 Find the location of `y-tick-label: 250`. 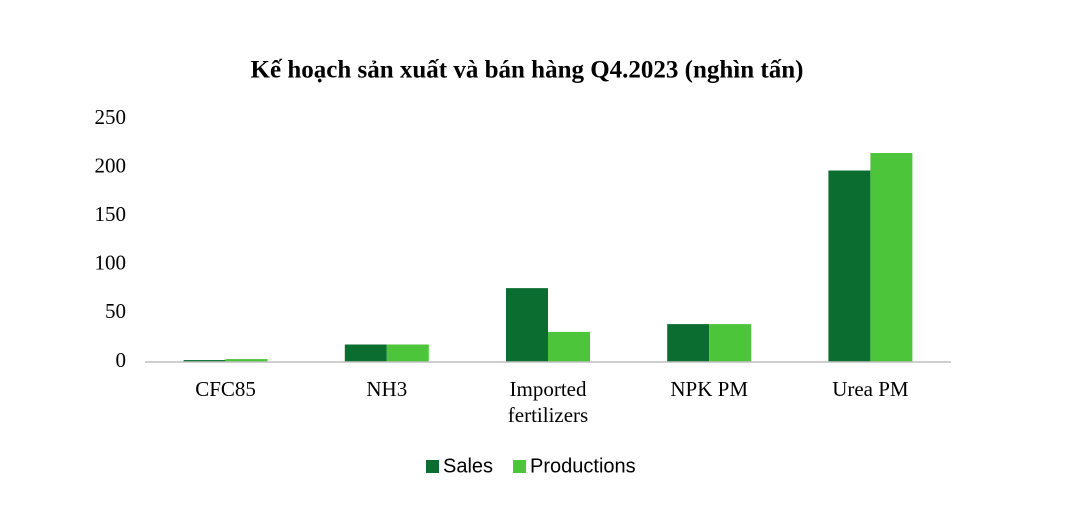

y-tick-label: 250 is located at coordinates (111, 117).